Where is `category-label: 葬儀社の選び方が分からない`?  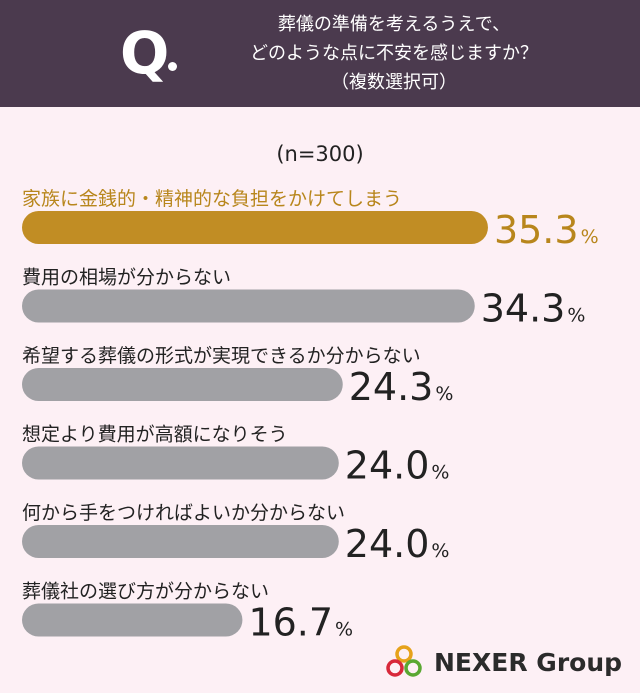
category-label: 葬儀社の選び方が分からない is located at coordinates (145, 592).